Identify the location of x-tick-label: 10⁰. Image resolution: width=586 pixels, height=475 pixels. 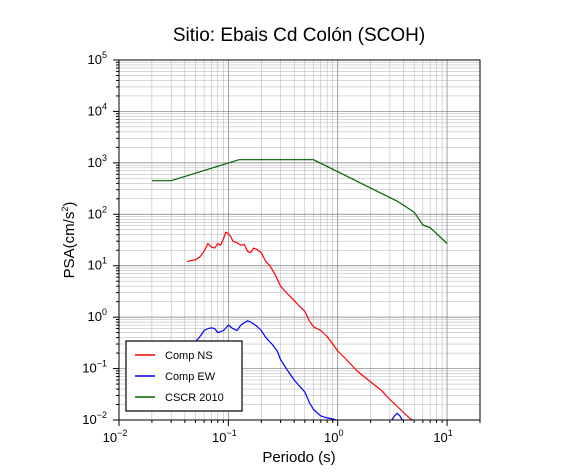
(333, 436).